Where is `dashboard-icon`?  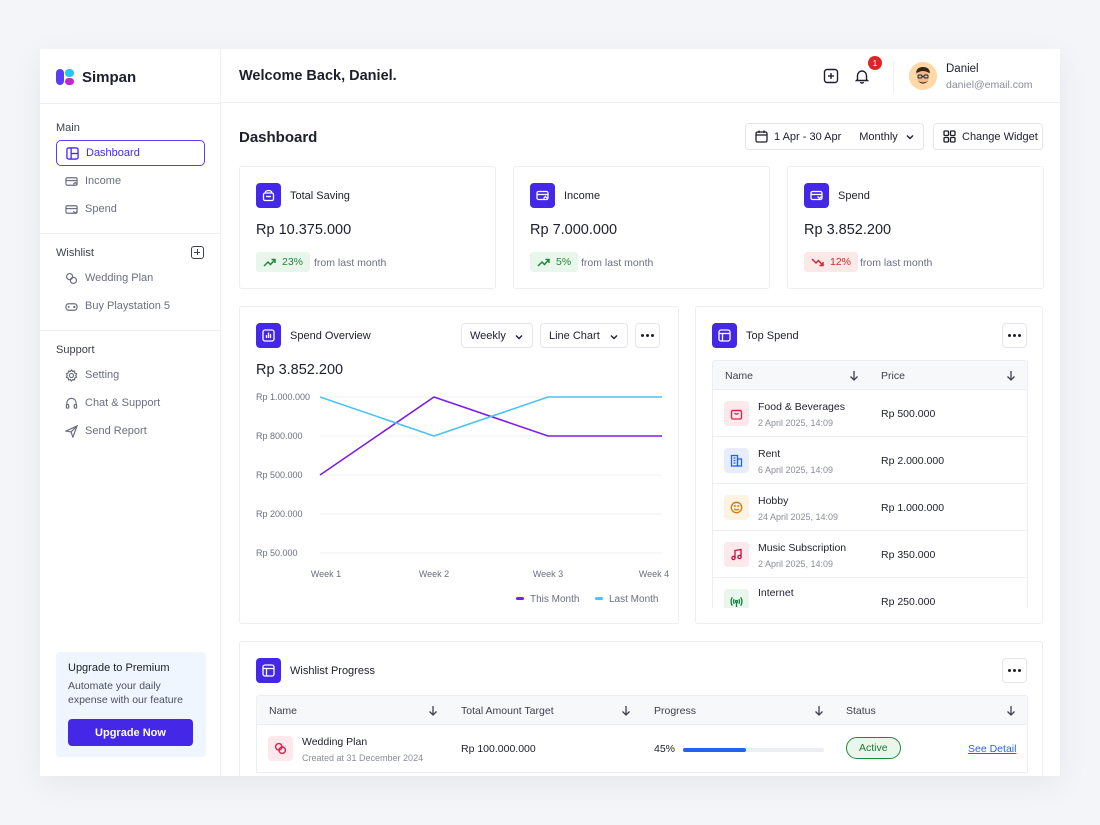 dashboard-icon is located at coordinates (72, 153).